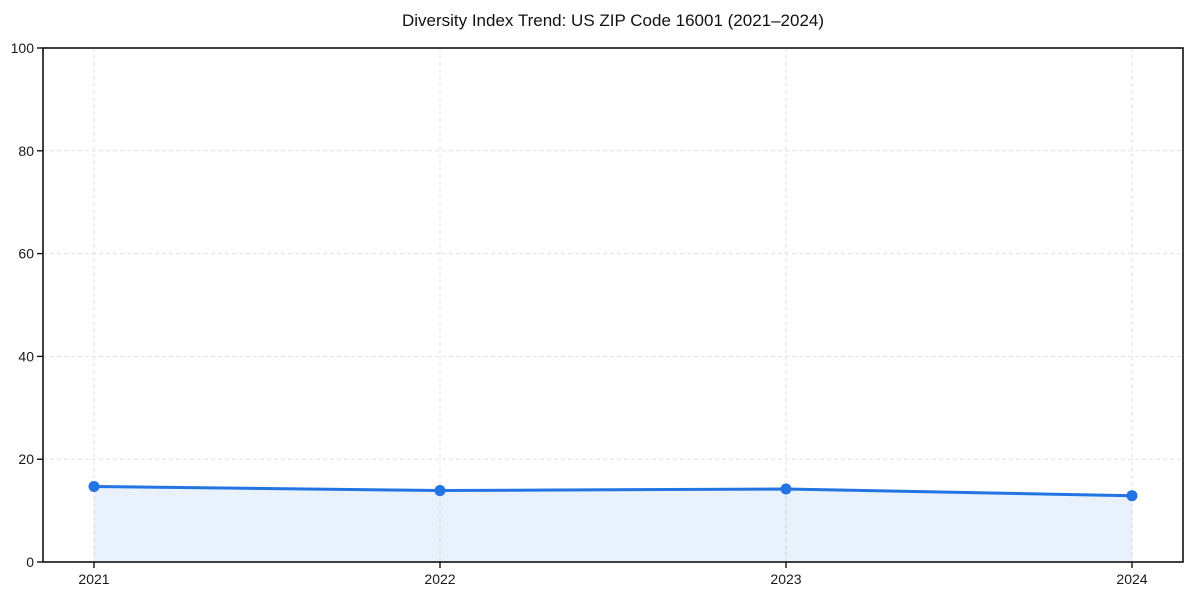 The image size is (1200, 600). I want to click on y-tick-label: 100, so click(23, 48).